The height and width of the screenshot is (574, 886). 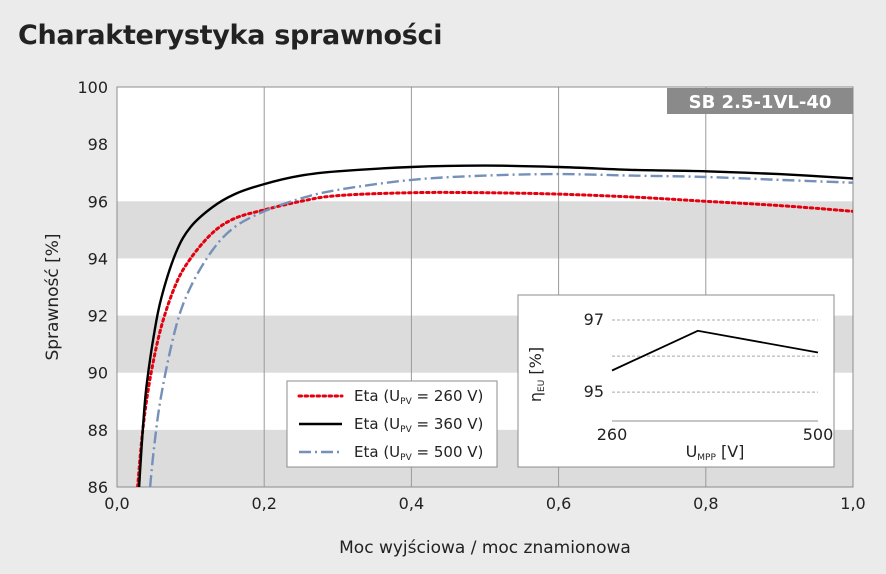 I want to click on model-badge: SB 2.5-1VL-40, so click(x=760, y=101).